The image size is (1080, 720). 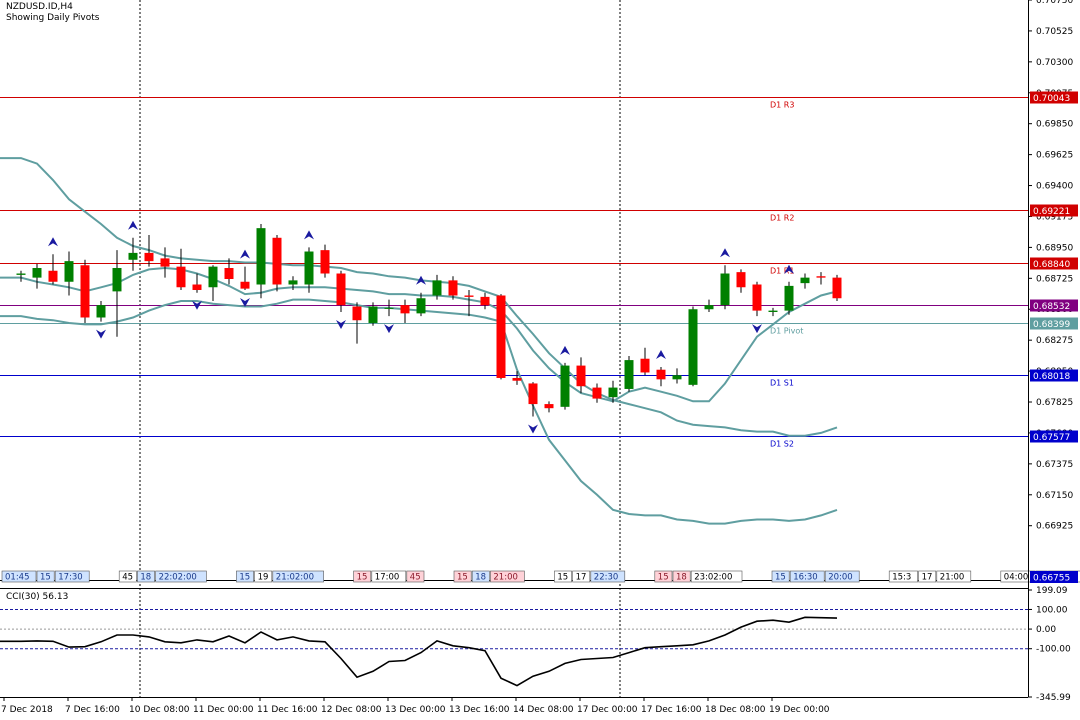 What do you see at coordinates (1054, 527) in the screenshot?
I see `price-tick-label: 0.66925` at bounding box center [1054, 527].